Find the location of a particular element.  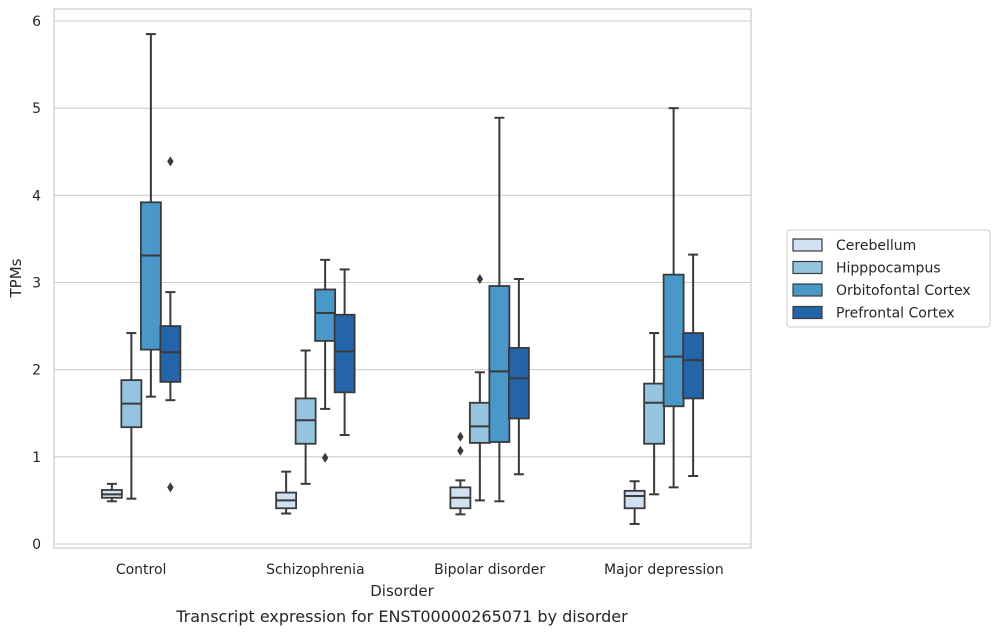

y-tick-label: 6 is located at coordinates (36, 22).